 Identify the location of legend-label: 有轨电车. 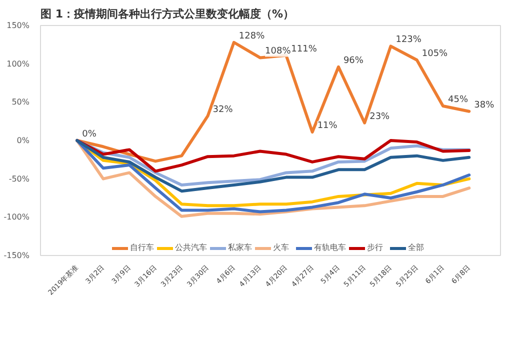
(330, 247).